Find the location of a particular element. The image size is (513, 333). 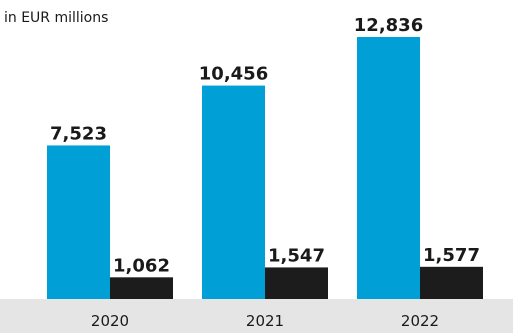

x-tick-label-2022: 2022 is located at coordinates (420, 321).